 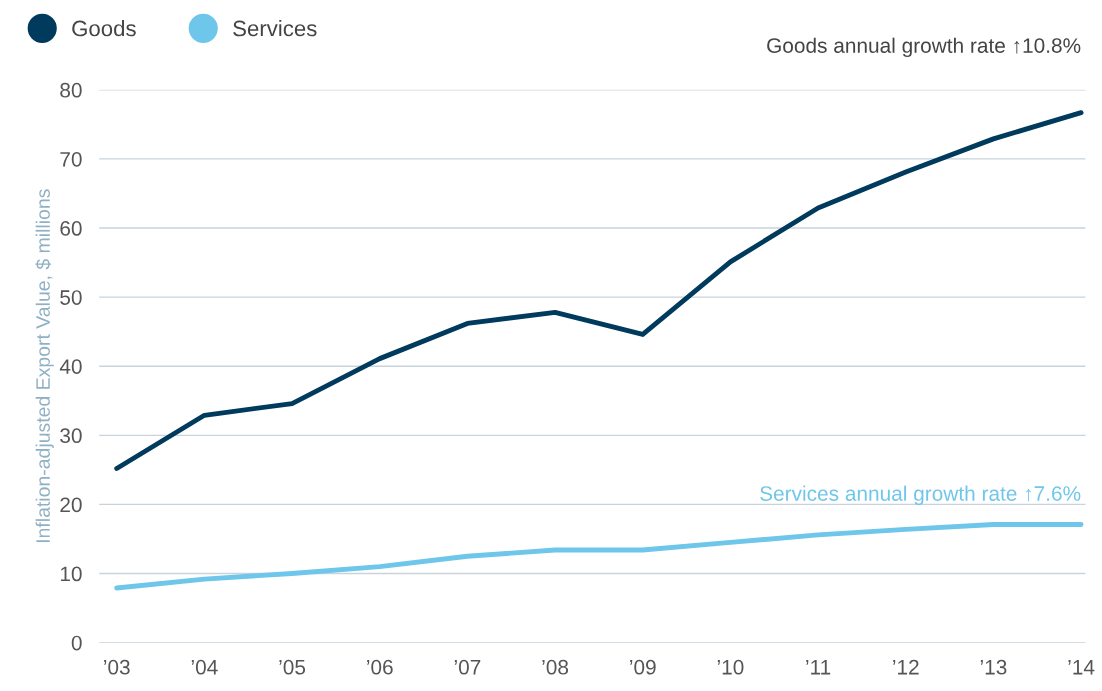 What do you see at coordinates (1081, 667) in the screenshot?
I see `x-tick-label: ’14` at bounding box center [1081, 667].